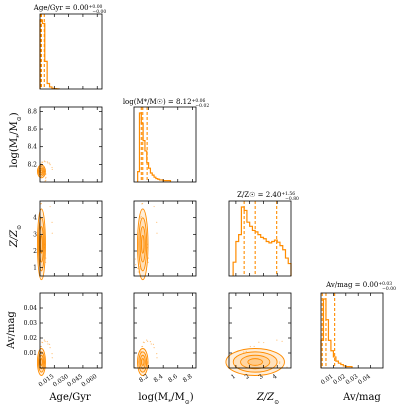 This screenshot has height=407, width=407. What do you see at coordinates (364, 380) in the screenshot?
I see `x-tick-label: 0.04` at bounding box center [364, 380].